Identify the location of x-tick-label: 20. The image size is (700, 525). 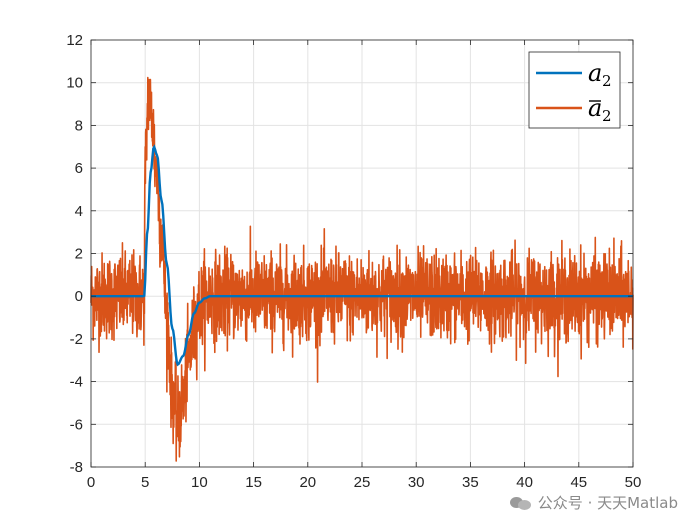
(307, 482).